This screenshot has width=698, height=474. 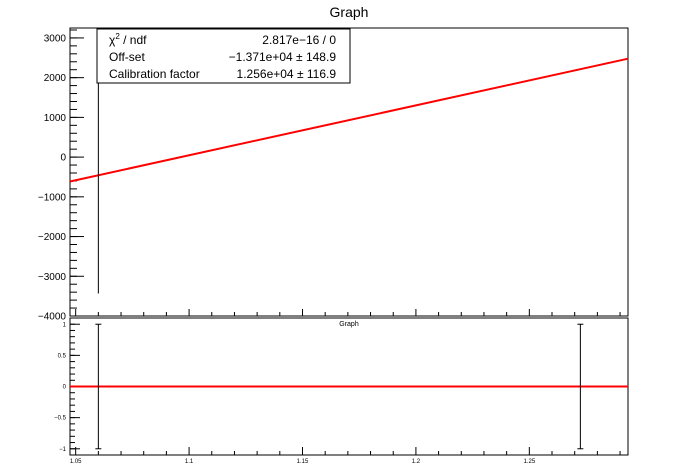 I want to click on main-y-axis: −4000 −3000 −2000 −1000 0 1000 2000 3000, so click(x=61, y=176).